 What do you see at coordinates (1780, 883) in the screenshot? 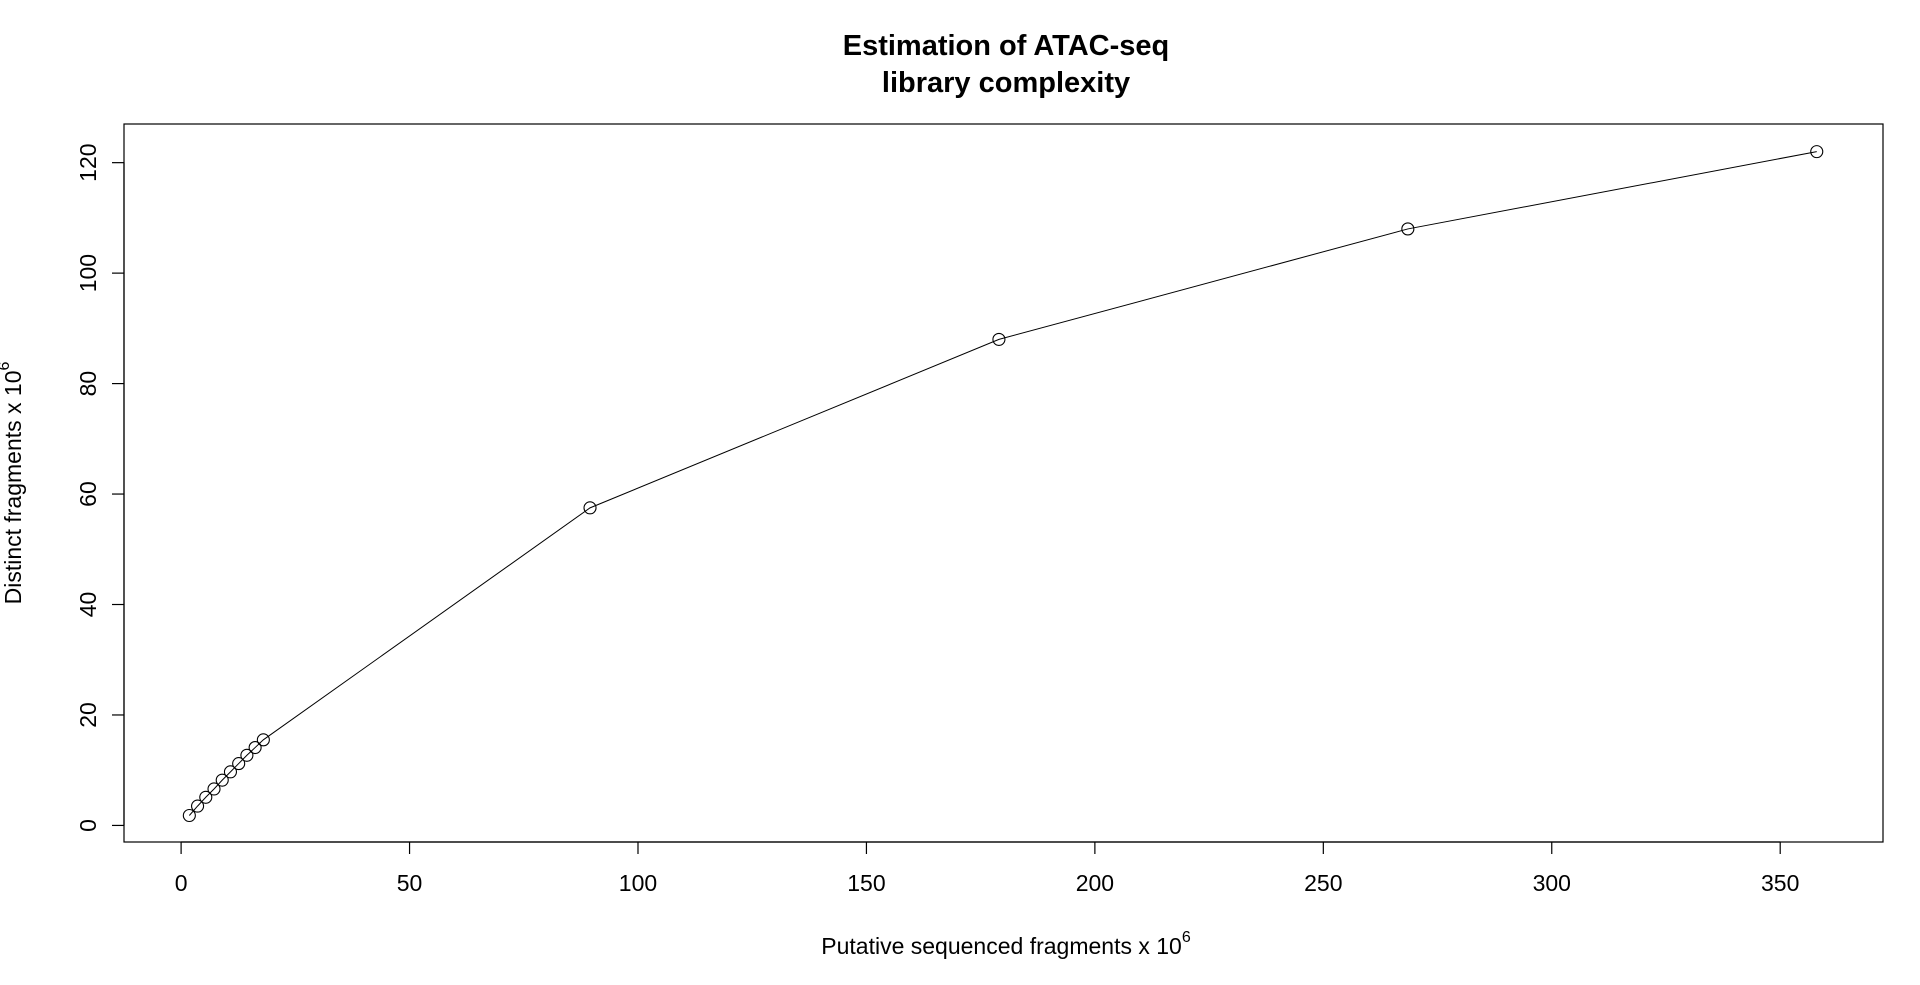
I see `x-tick-label: 350` at bounding box center [1780, 883].